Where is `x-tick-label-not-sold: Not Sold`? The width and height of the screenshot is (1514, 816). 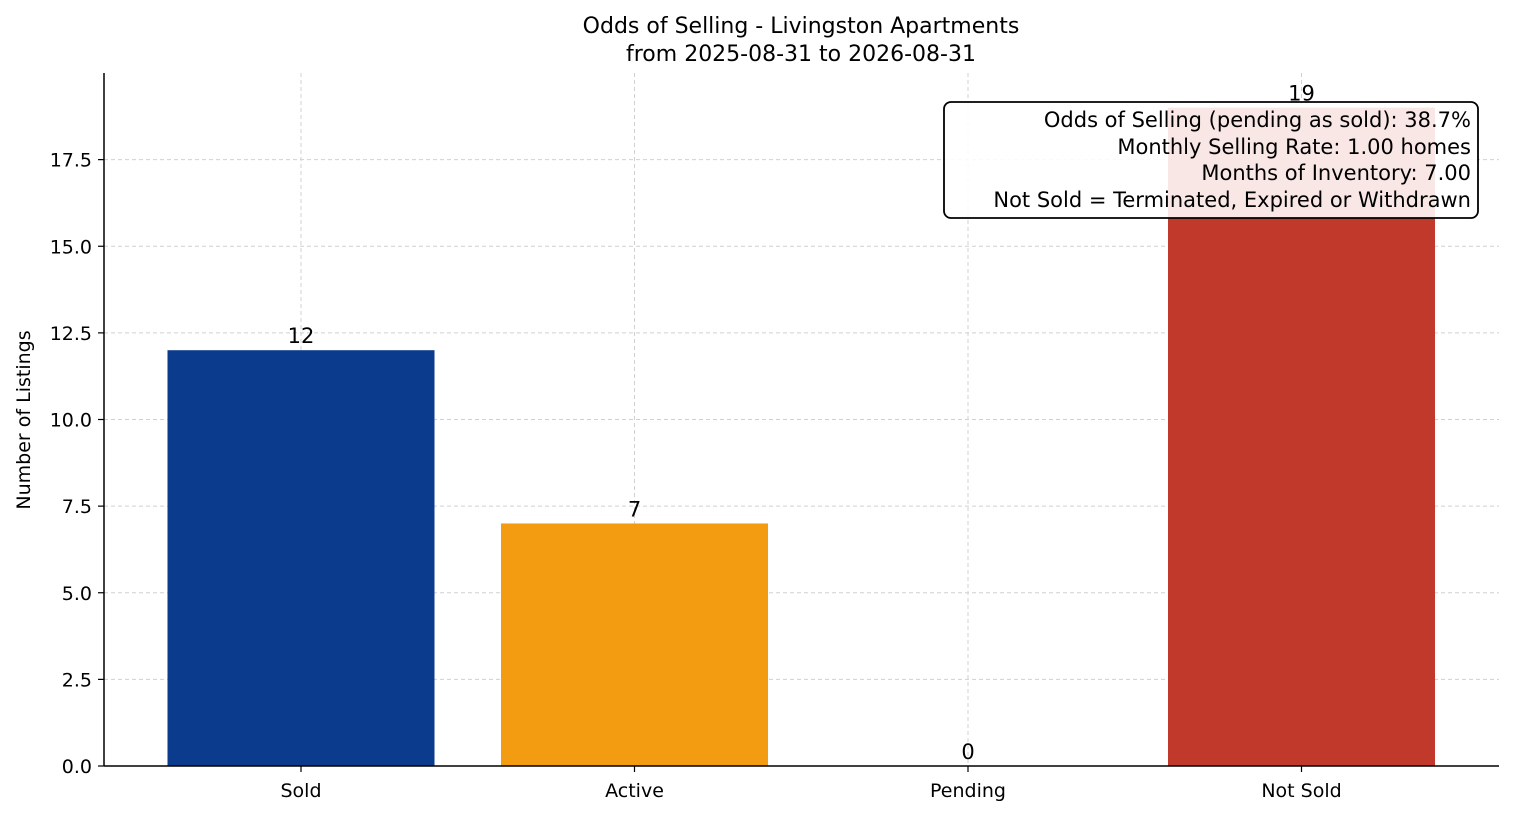 x-tick-label-not-sold: Not Sold is located at coordinates (1301, 791).